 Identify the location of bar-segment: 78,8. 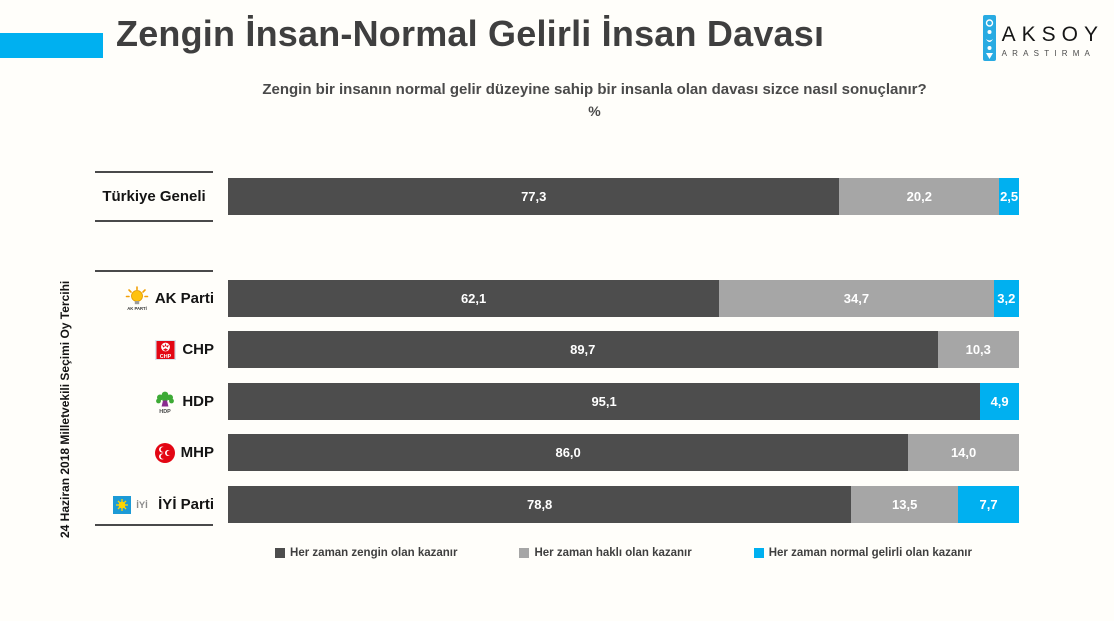
(540, 504).